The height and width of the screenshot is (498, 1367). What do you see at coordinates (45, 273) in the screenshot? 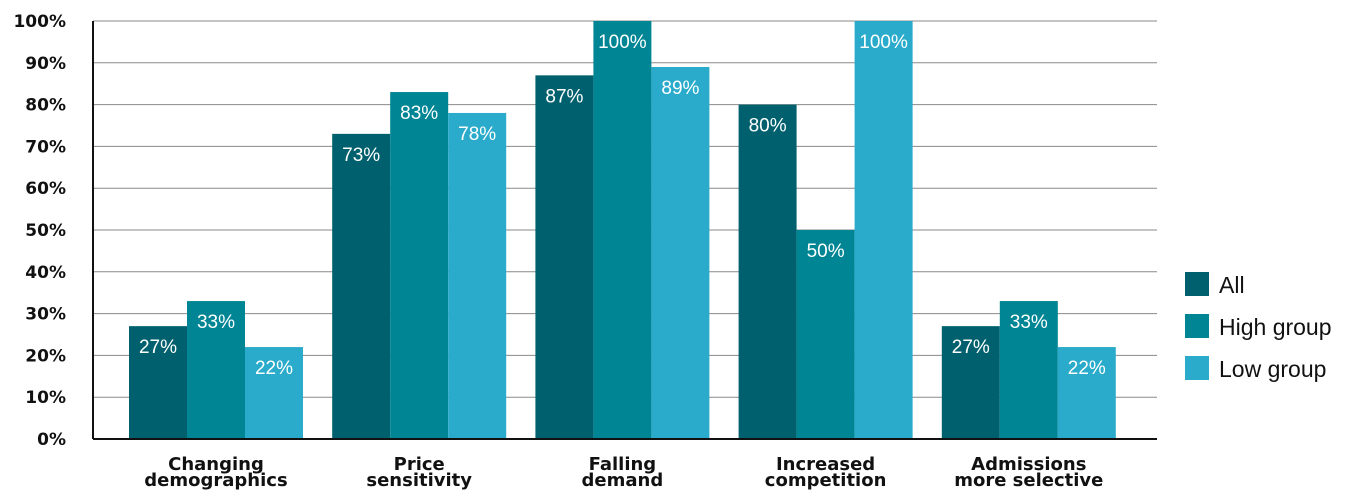
I see `y-tick-label: 40%` at bounding box center [45, 273].